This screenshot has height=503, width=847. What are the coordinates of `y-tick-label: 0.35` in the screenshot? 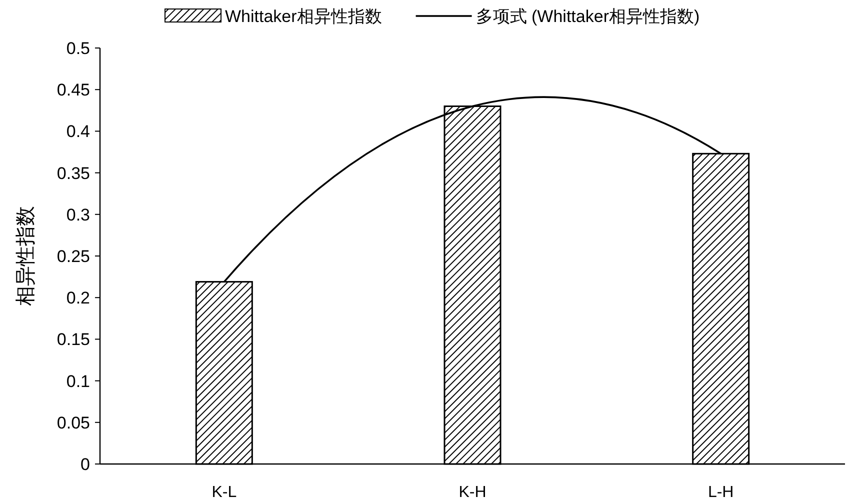 It's located at (73, 173).